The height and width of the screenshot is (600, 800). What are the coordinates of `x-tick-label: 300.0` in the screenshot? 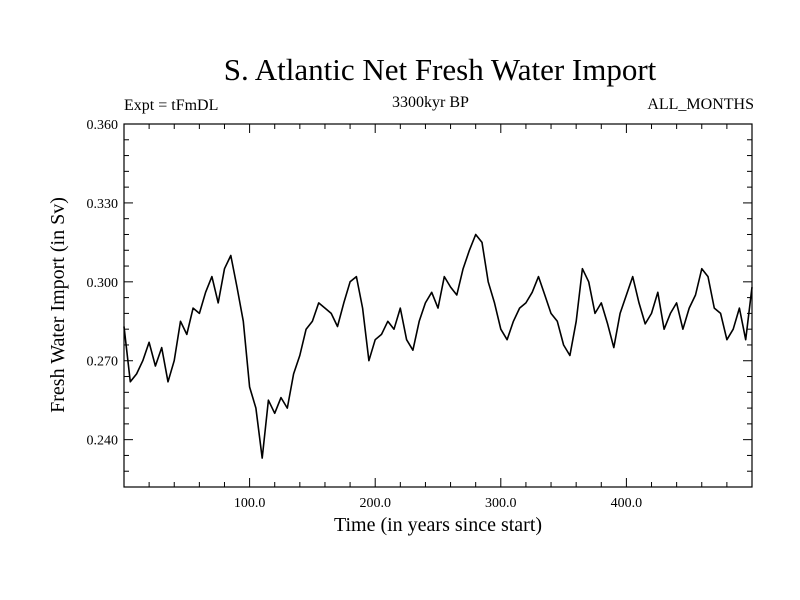 It's located at (501, 503).